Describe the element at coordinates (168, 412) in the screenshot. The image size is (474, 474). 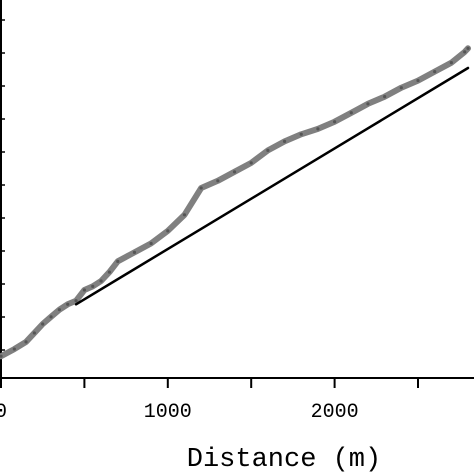
I see `x-tick-label-1000: 1000` at that location.